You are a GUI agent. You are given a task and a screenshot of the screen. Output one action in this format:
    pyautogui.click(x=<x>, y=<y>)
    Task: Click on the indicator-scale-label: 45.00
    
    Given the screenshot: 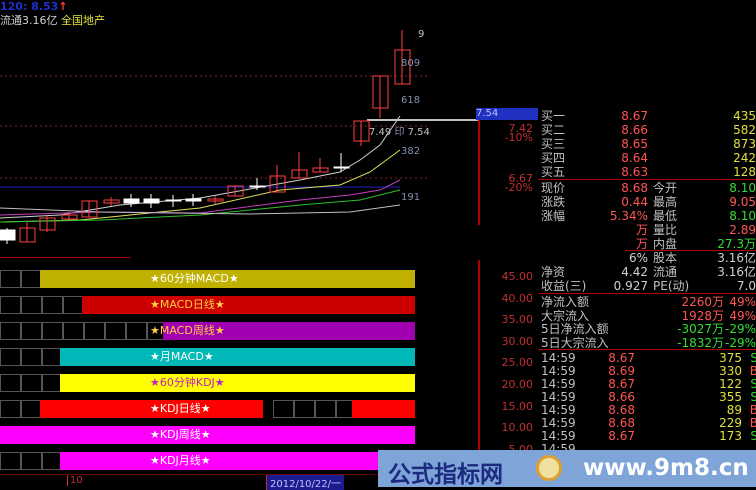 What is the action you would take?
    pyautogui.click(x=517, y=276)
    